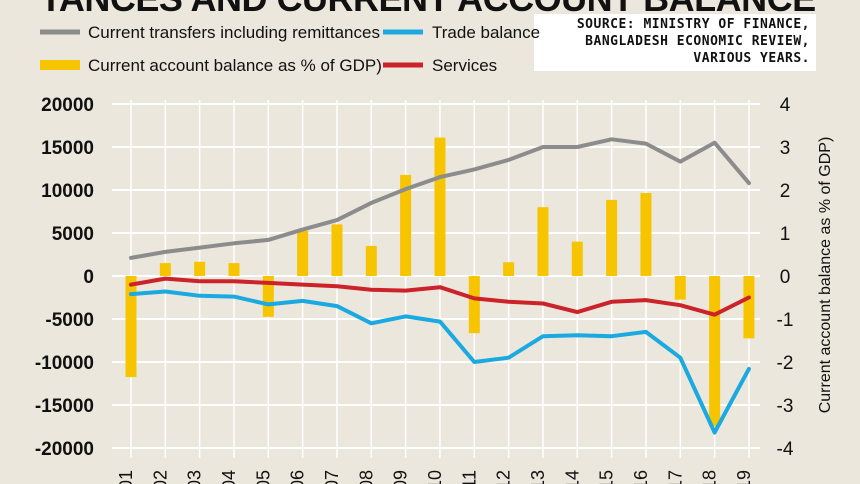 The width and height of the screenshot is (860, 484). I want to click on y-right-tick-label: 3, so click(785, 148).